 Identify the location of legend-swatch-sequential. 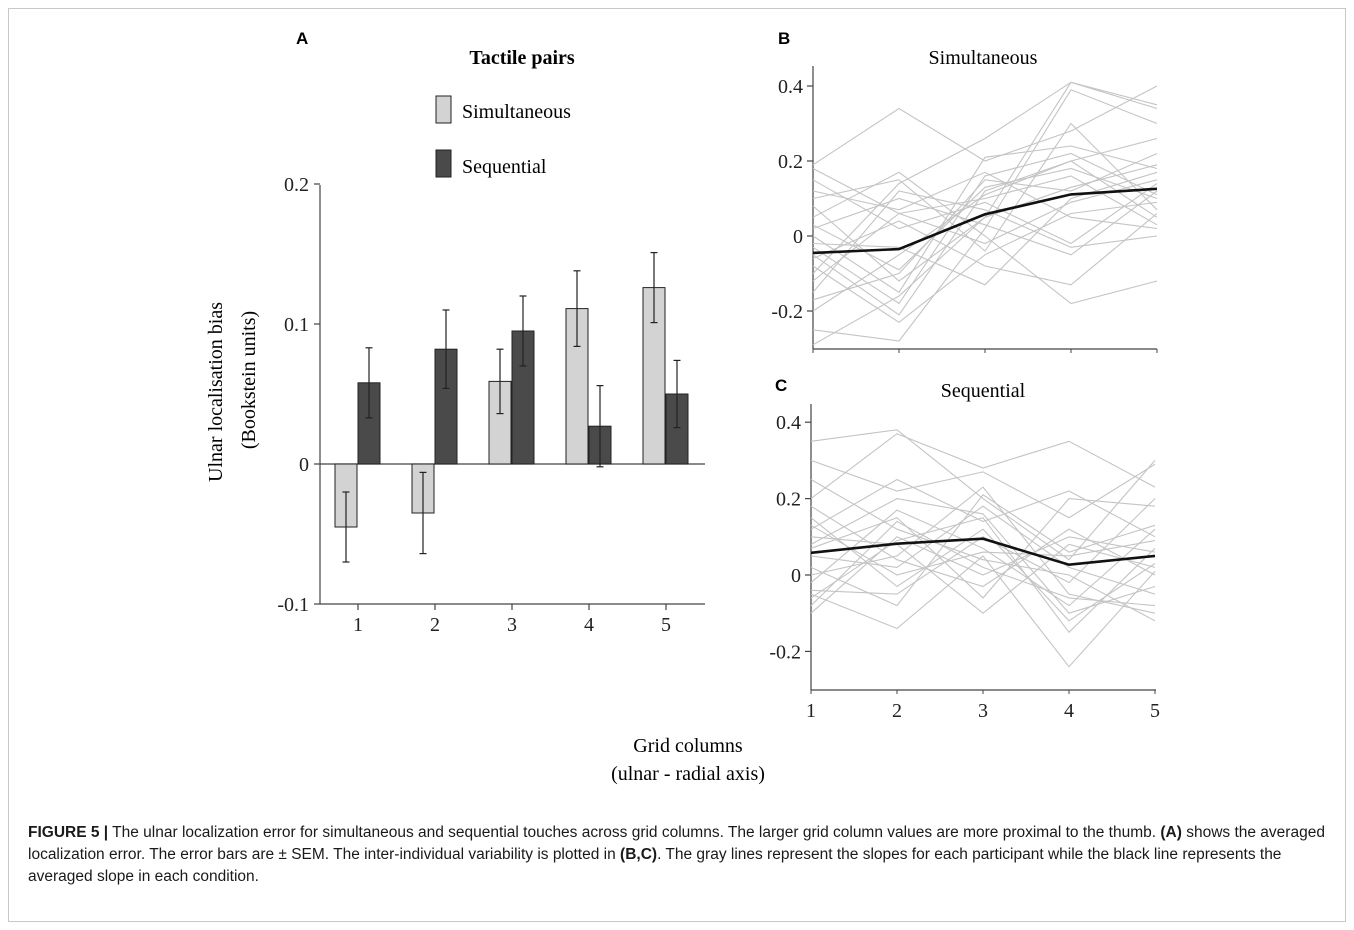
(443, 163).